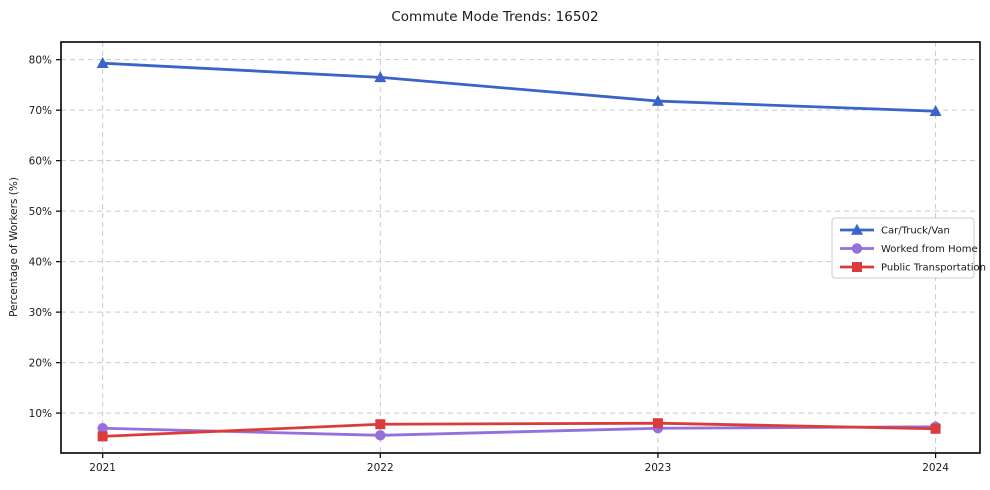 Image resolution: width=990 pixels, height=490 pixels. What do you see at coordinates (495, 17) in the screenshot?
I see `chart-title: Commute Mode Trends: 16502` at bounding box center [495, 17].